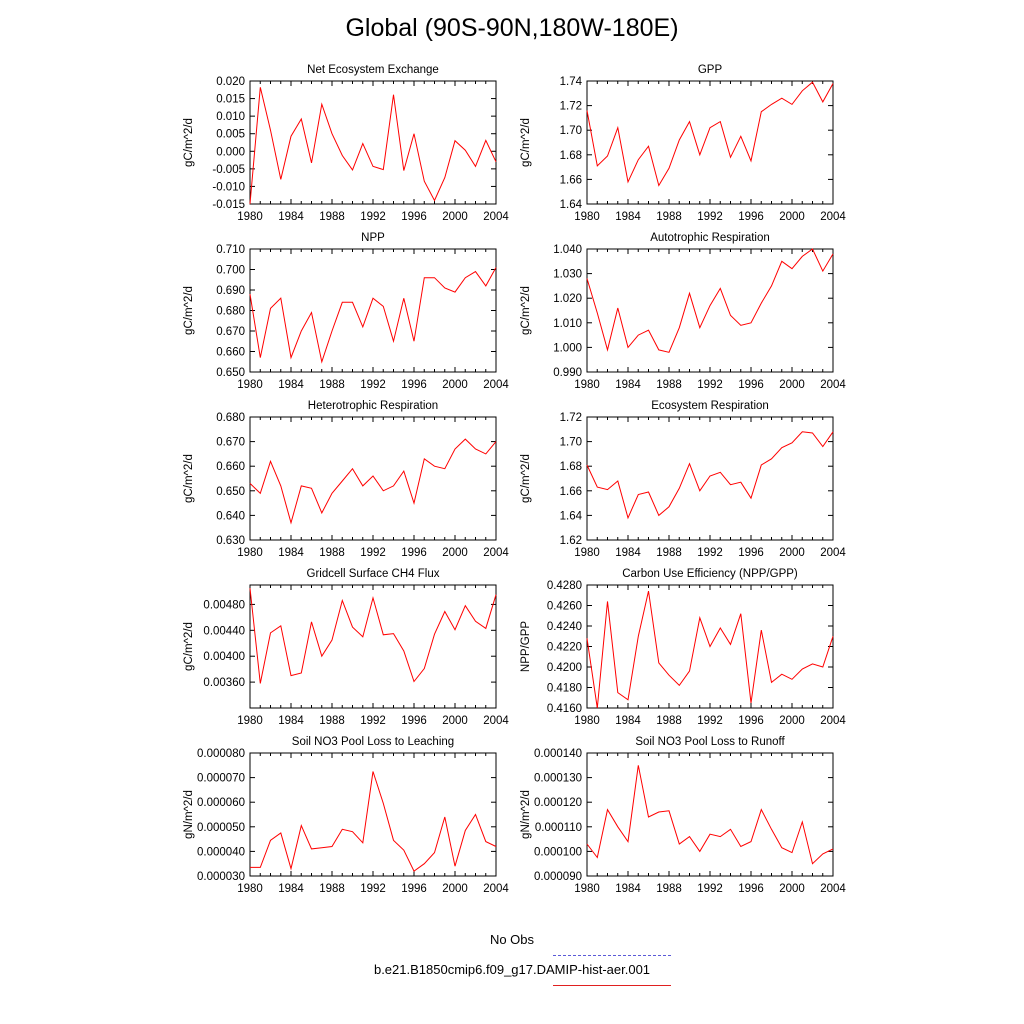  Describe the element at coordinates (564, 668) in the screenshot. I see `y-tick-label: 0.4200` at that location.